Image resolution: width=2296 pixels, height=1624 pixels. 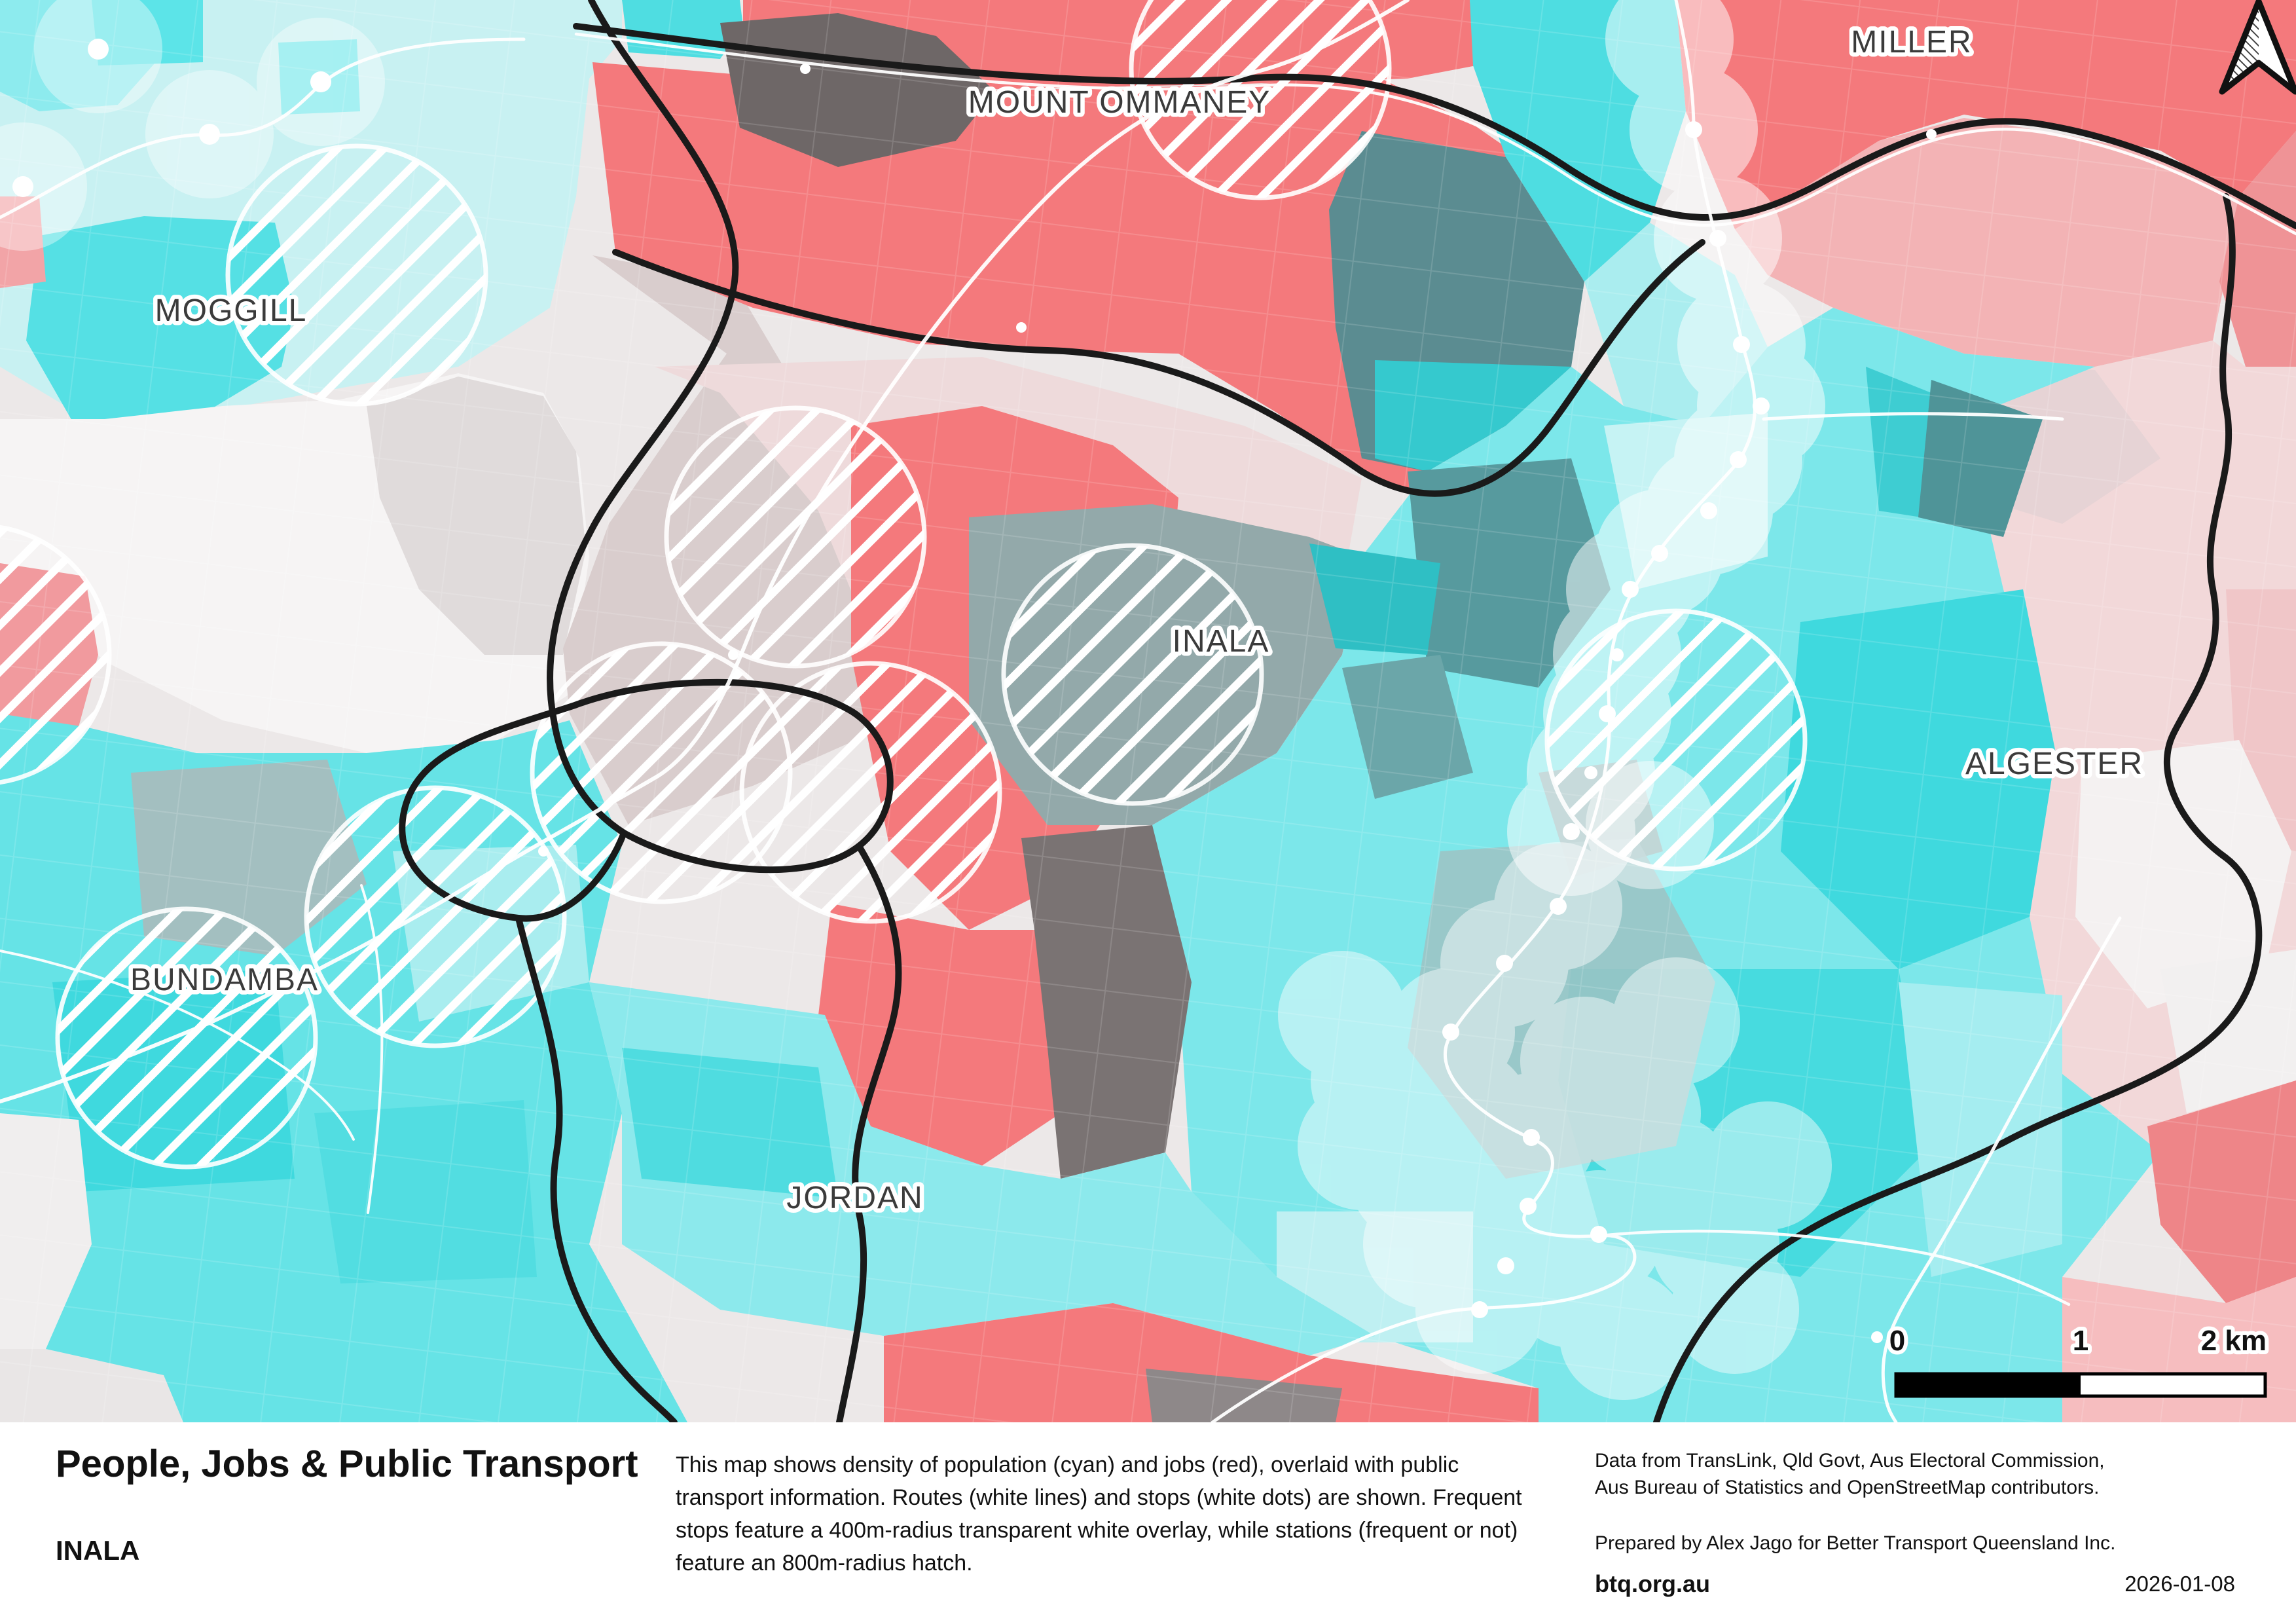 I want to click on website-text: btq.org.au, so click(x=1652, y=1583).